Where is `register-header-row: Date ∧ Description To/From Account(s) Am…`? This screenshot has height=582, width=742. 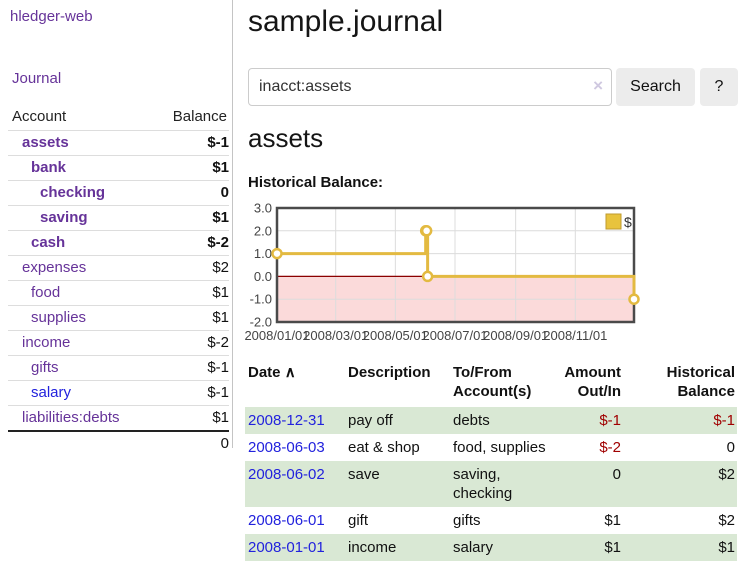 register-header-row: Date ∧ Description To/From Account(s) Am… is located at coordinates (491, 384).